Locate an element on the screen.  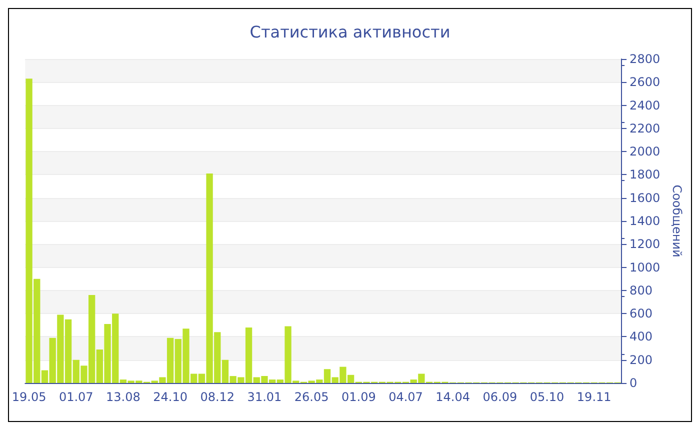
x-tick-label: 13.08 is located at coordinates (123, 397).